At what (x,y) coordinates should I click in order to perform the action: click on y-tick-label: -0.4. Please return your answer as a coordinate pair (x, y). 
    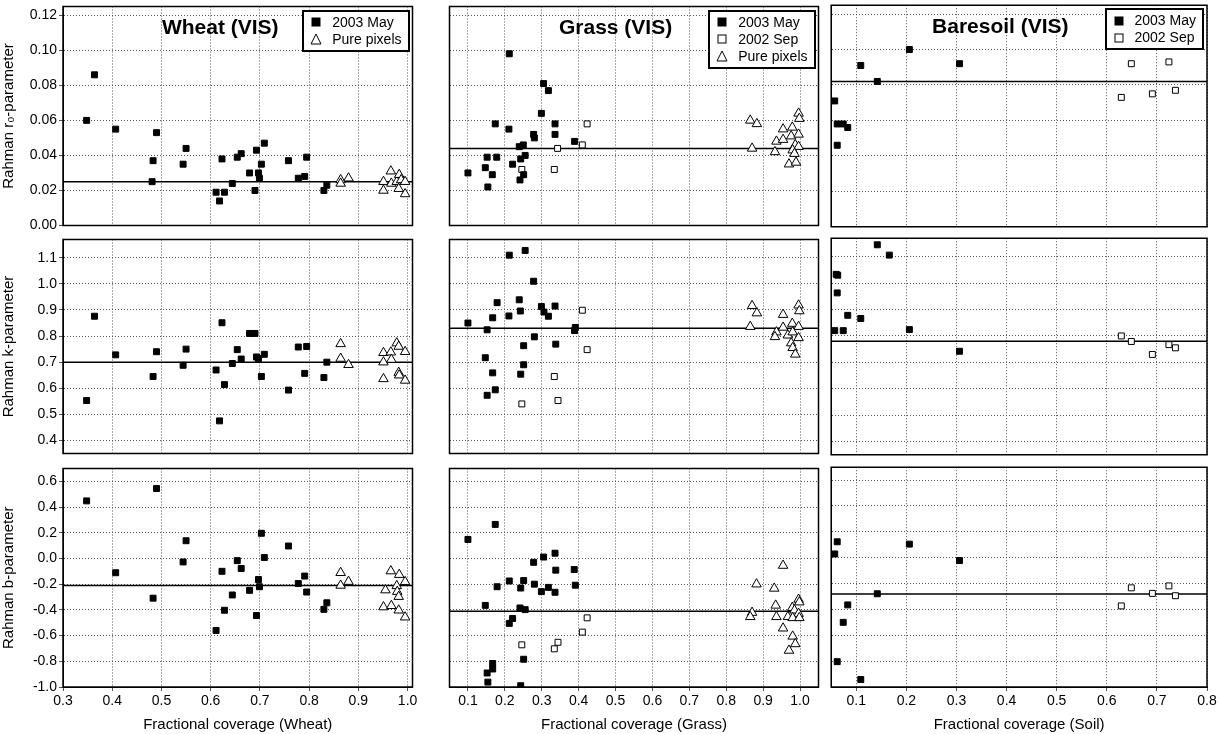
    Looking at the image, I should click on (45, 608).